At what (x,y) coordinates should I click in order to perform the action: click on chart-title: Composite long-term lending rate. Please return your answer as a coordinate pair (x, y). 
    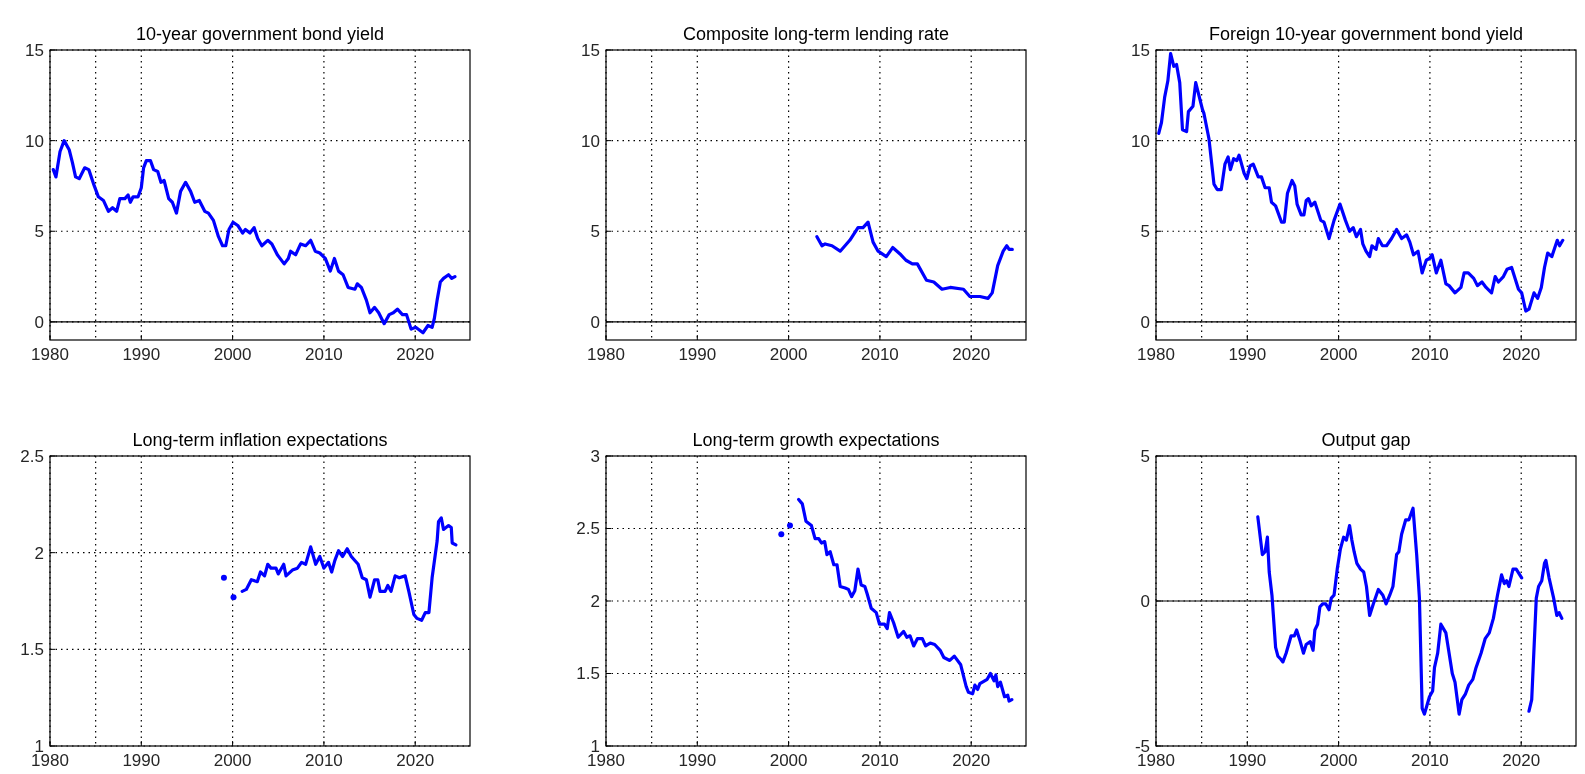
    Looking at the image, I should click on (816, 34).